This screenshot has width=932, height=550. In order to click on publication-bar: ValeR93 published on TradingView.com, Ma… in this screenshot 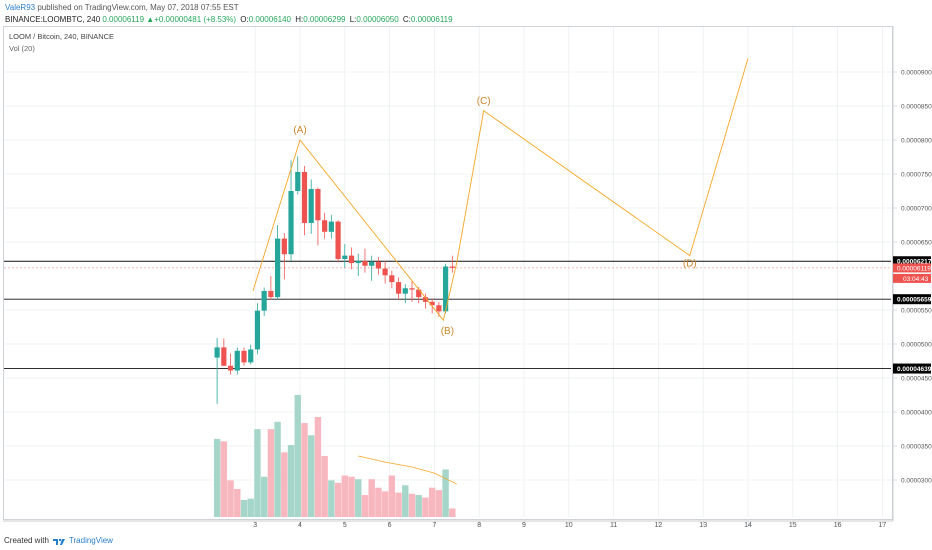, I will do `click(122, 7)`.